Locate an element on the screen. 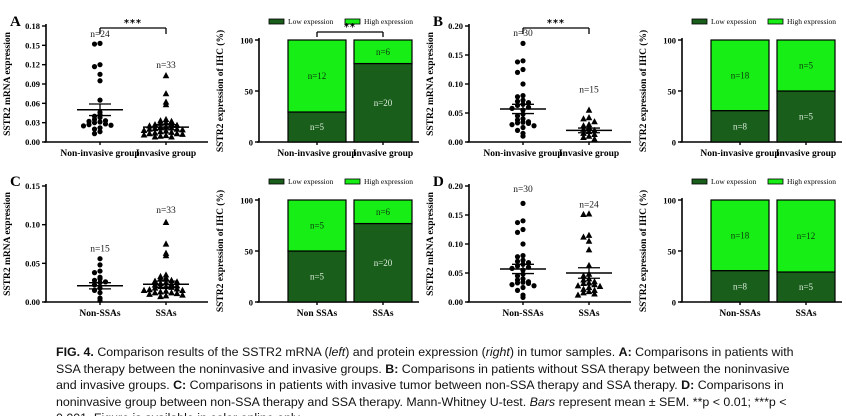 The height and width of the screenshot is (416, 846). bar-segment-high is located at coordinates (740, 235).